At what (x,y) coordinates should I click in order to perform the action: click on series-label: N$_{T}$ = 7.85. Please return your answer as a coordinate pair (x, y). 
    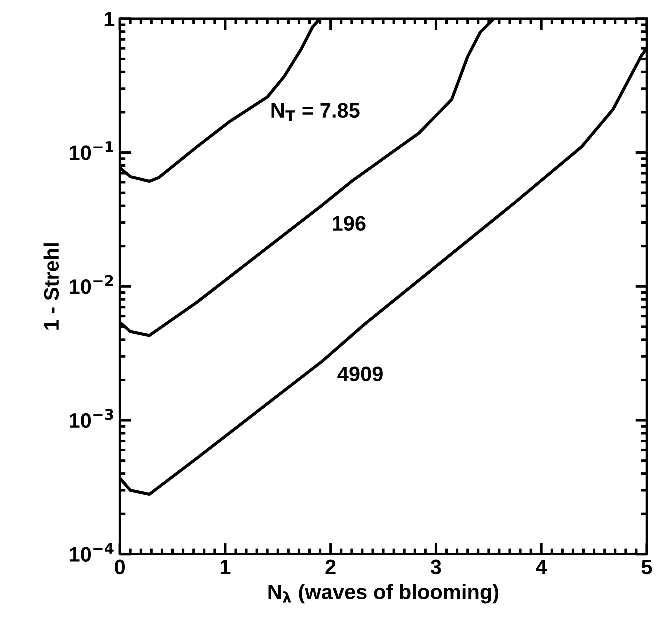
    Looking at the image, I should click on (316, 112).